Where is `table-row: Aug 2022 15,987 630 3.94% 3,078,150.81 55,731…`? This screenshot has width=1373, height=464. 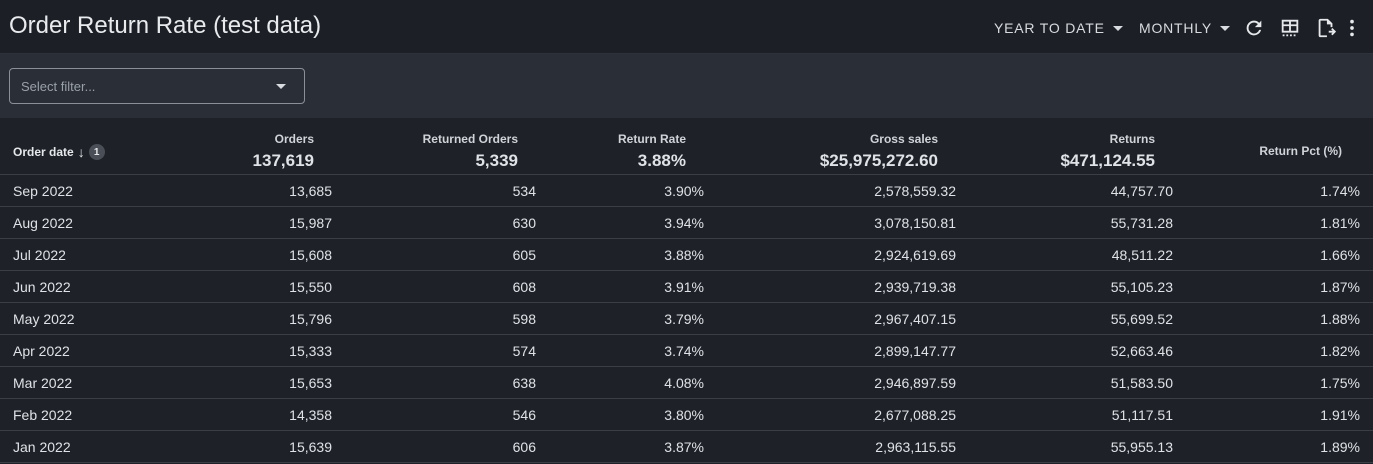
table-row: Aug 2022 15,987 630 3.94% 3,078,150.81 55,731… is located at coordinates (686, 223).